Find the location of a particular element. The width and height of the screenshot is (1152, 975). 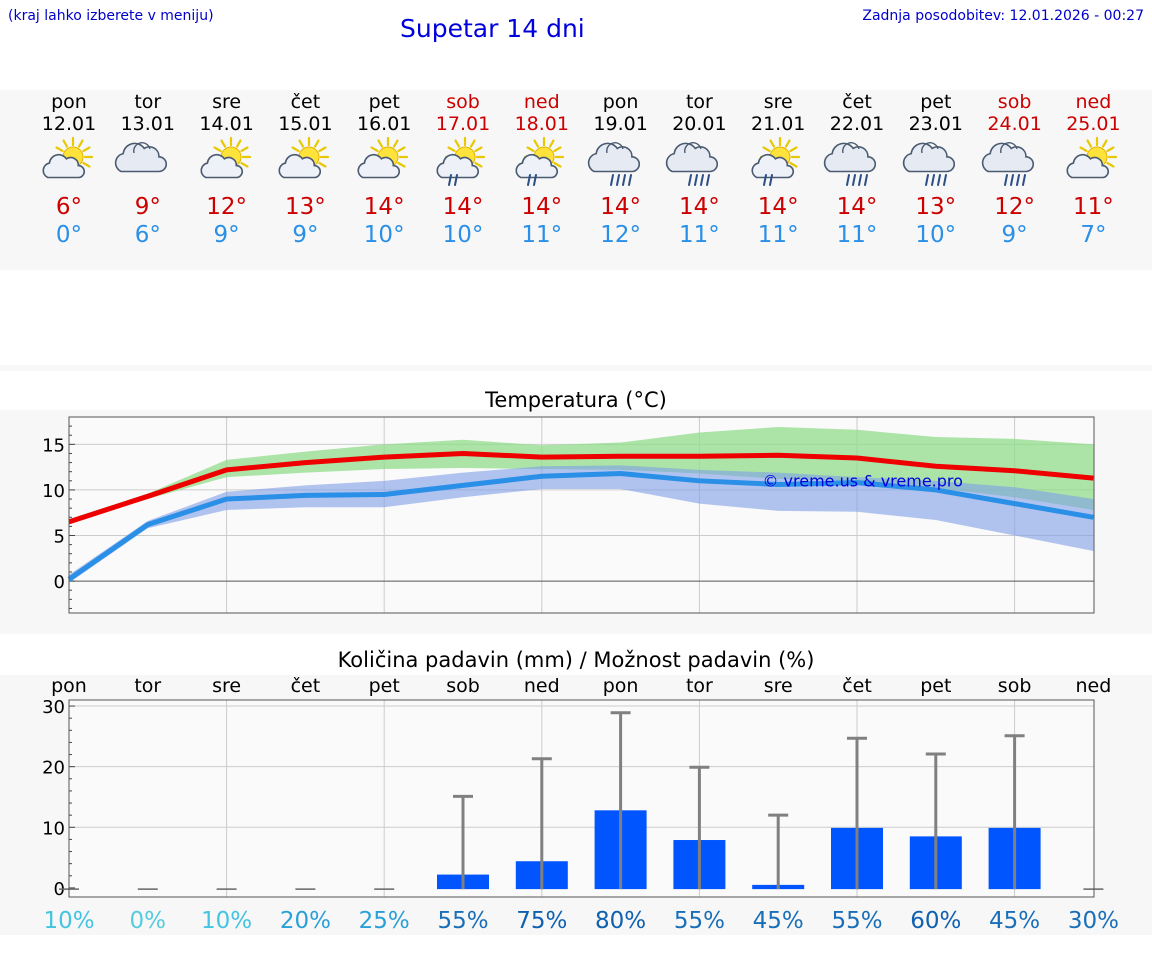

min-temperature: 12° is located at coordinates (620, 235).